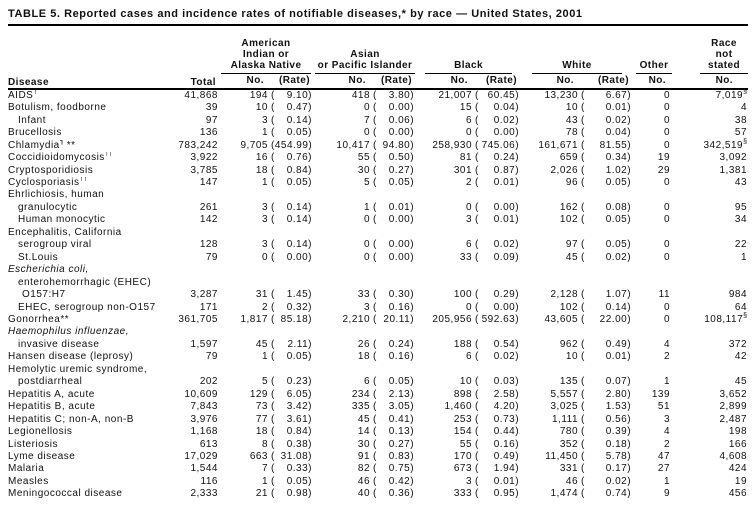 Image resolution: width=756 pixels, height=529 pixels. I want to click on black-rate-cell: (0.73), so click(496, 420).